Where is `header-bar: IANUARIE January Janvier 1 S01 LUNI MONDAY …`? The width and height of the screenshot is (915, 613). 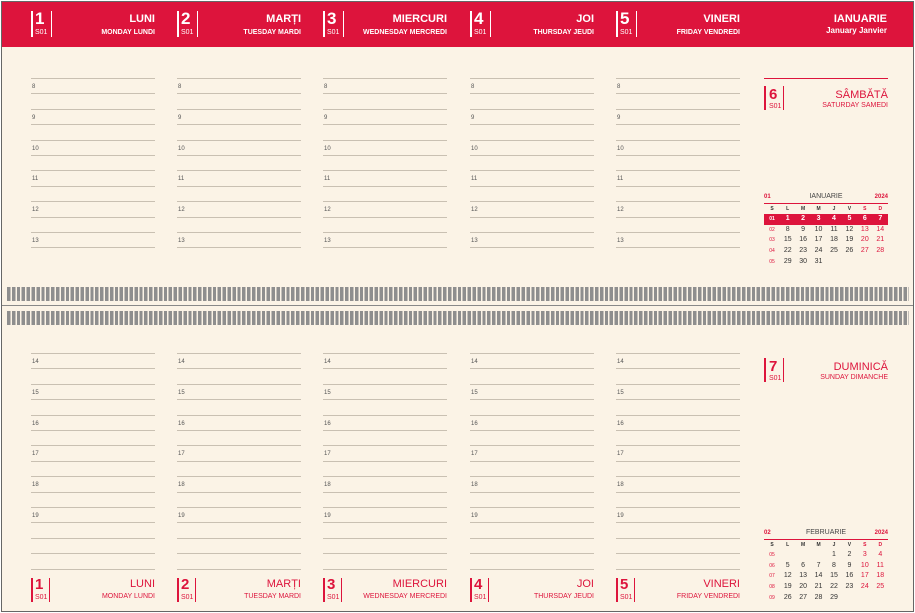 header-bar: IANUARIE January Janvier 1 S01 LUNI MONDAY … is located at coordinates (457, 24).